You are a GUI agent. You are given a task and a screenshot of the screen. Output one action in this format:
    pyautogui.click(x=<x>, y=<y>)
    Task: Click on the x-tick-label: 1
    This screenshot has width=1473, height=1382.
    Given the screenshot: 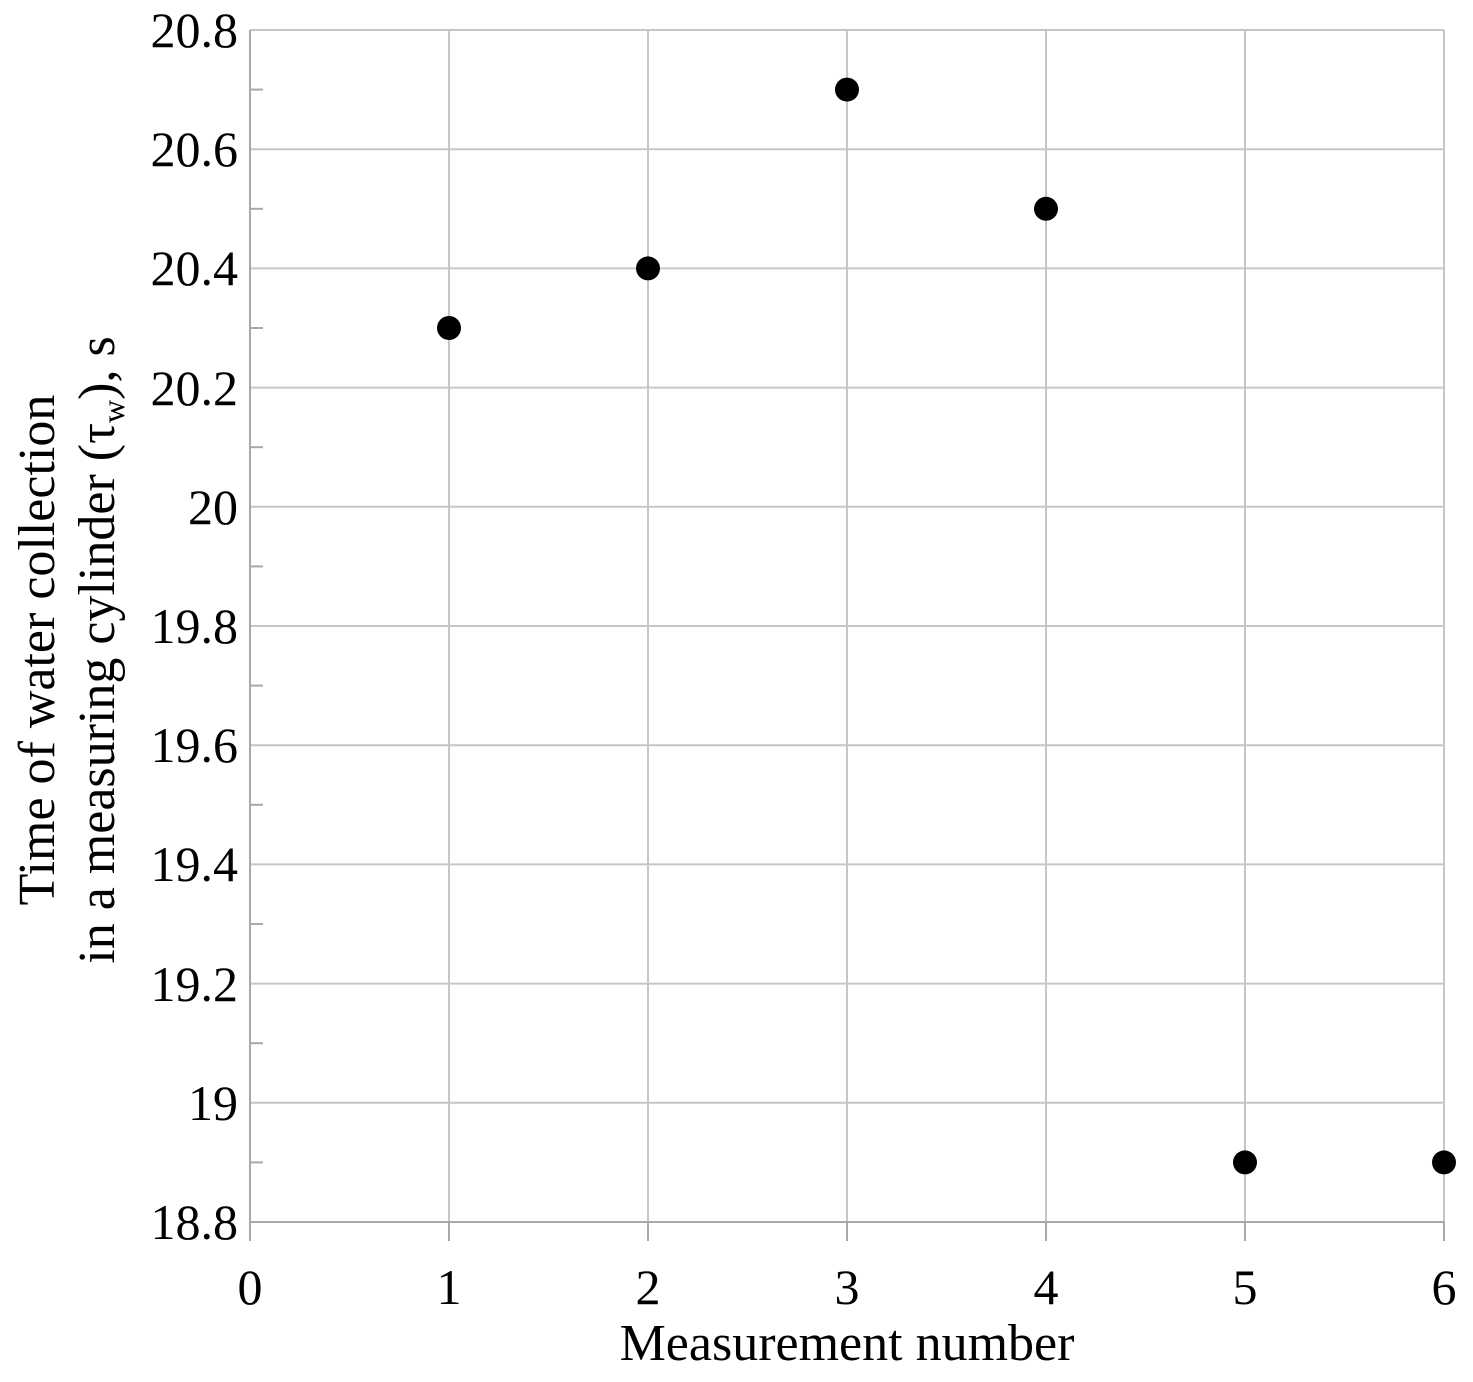 What is the action you would take?
    pyautogui.click(x=449, y=1287)
    